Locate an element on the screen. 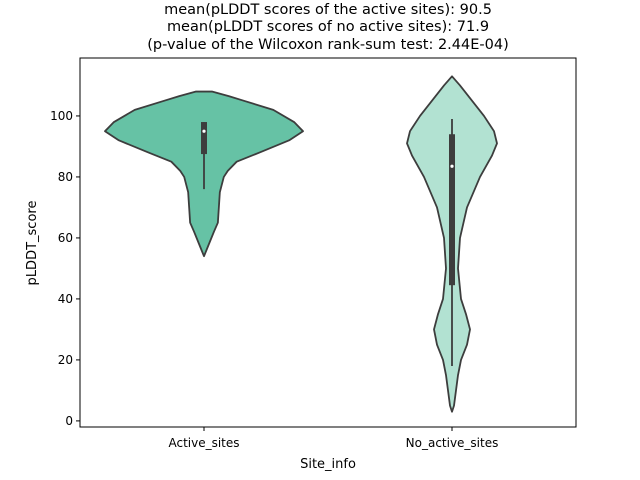 The image size is (640, 480). y-tick-label: 0 is located at coordinates (69, 421).